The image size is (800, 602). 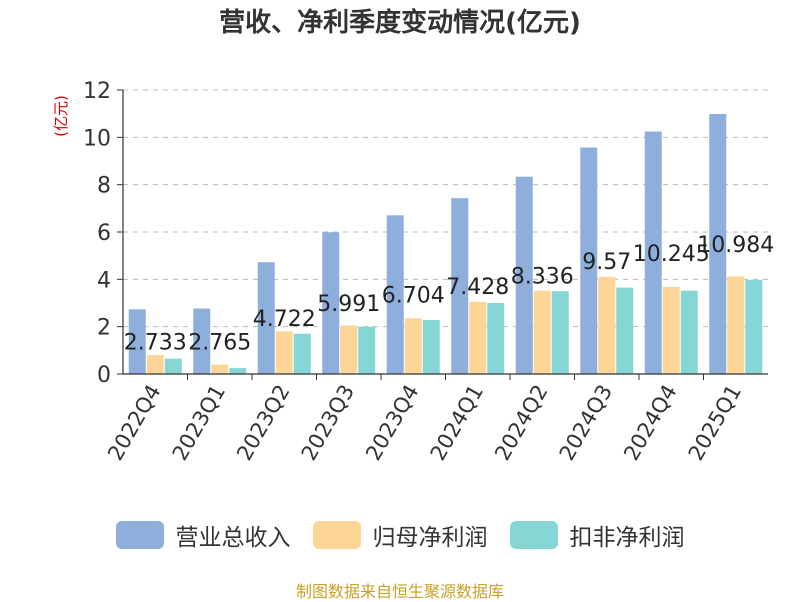 I want to click on x-tick-label: 2024Q2, so click(x=521, y=423).